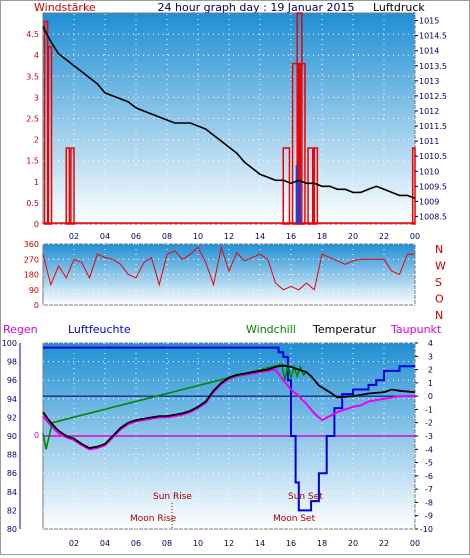 The width and height of the screenshot is (470, 558). Describe the element at coordinates (12, 380) in the screenshot. I see `humidity-tick-label: 96` at that location.